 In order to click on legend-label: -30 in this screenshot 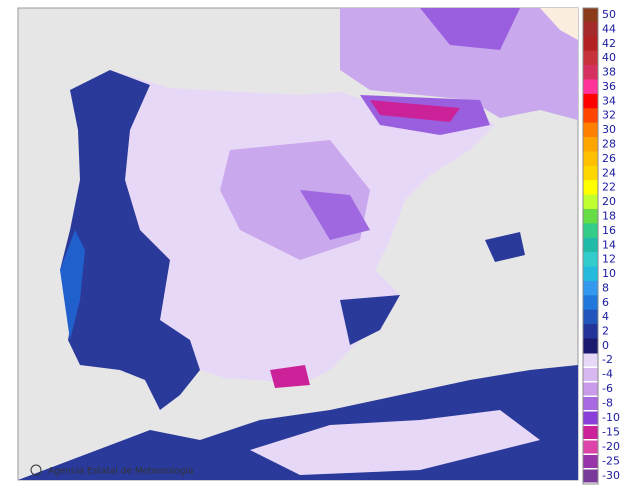, I will do `click(611, 475)`.